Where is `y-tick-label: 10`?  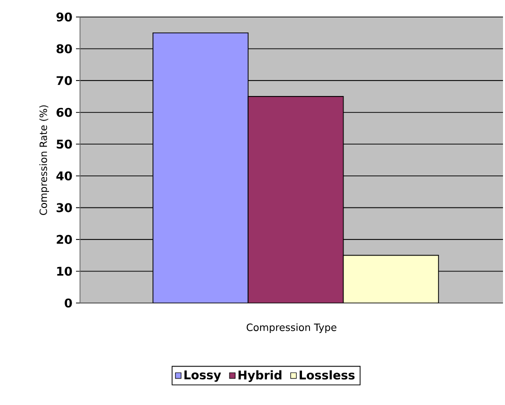
y-tick-label: 10 is located at coordinates (64, 271).